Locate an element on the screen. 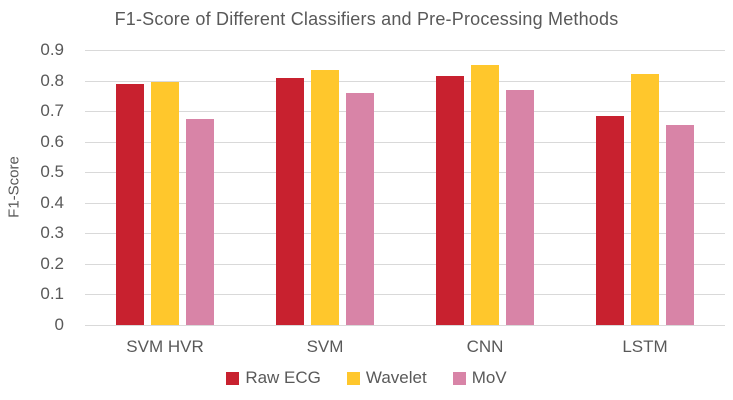  y-tick-label: 0.5 is located at coordinates (52, 172).